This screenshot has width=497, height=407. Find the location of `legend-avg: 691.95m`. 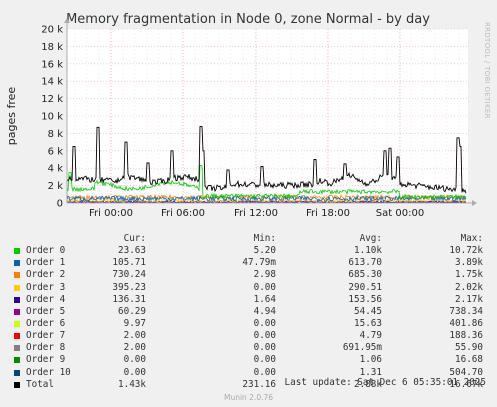

legend-avg: 691.95m is located at coordinates (362, 348).